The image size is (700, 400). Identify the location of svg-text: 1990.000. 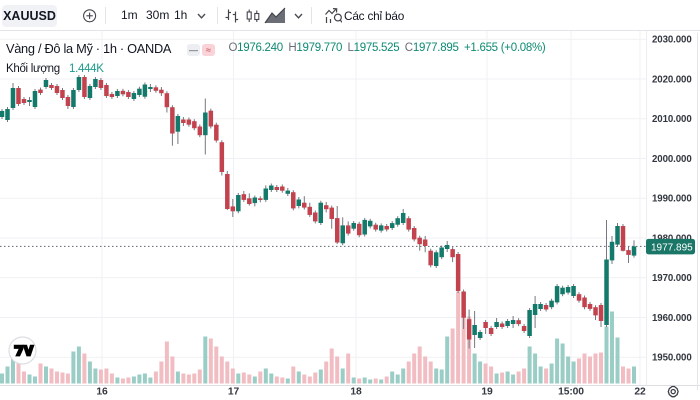
(672, 199).